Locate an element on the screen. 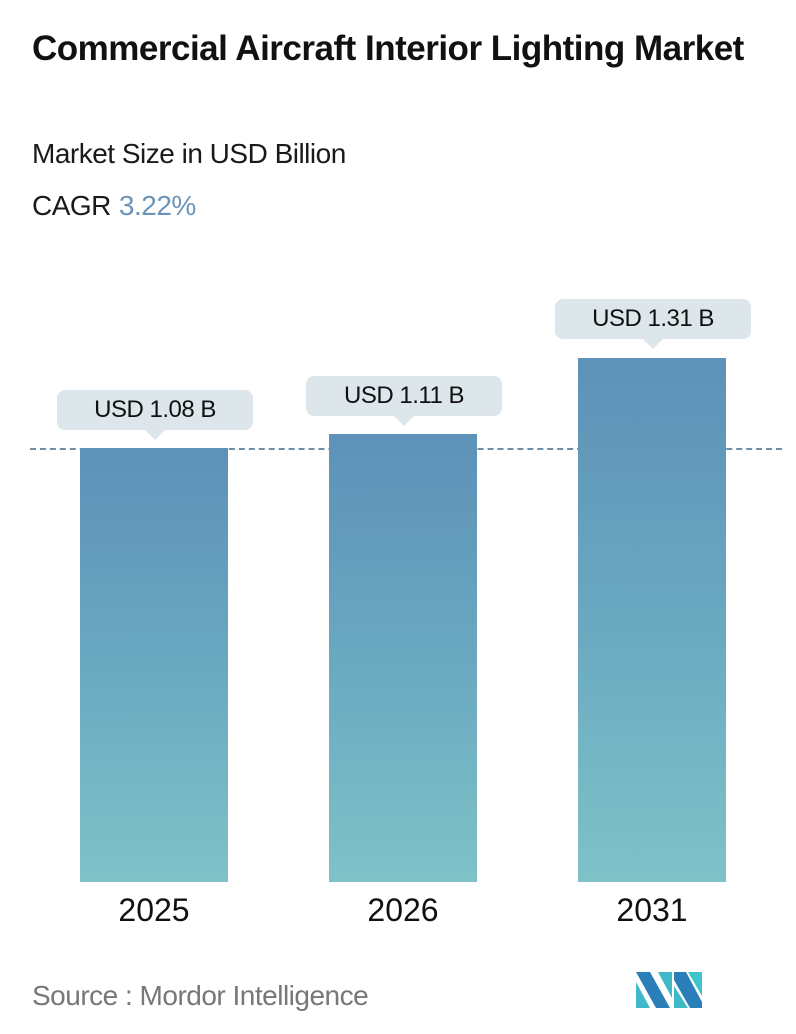 This screenshot has height=1034, width=796. bar-2026 is located at coordinates (403, 658).